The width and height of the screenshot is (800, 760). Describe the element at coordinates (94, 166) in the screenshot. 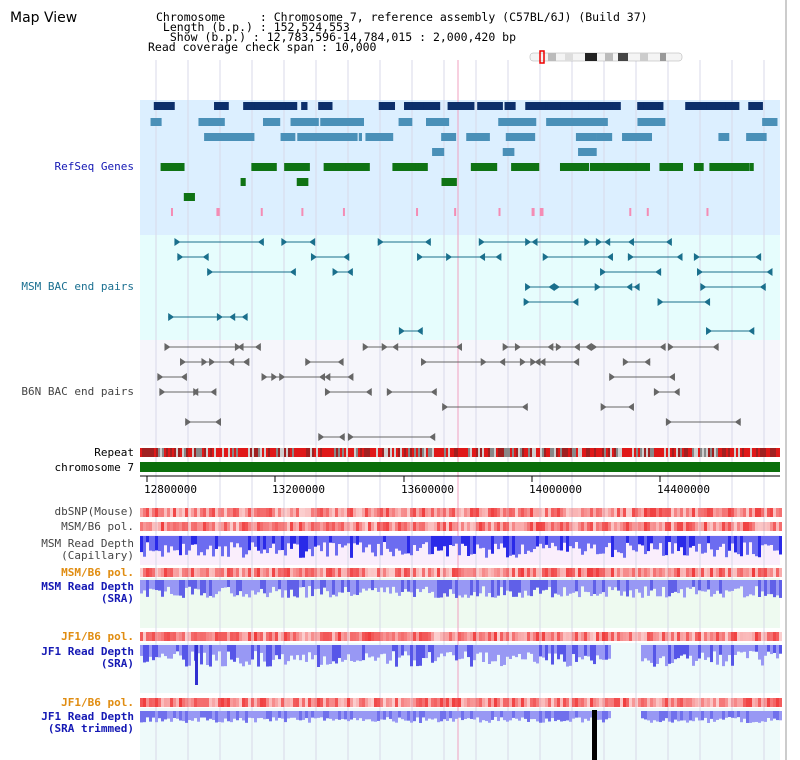

I see `track-label-refseq: RefSeq Genes` at that location.